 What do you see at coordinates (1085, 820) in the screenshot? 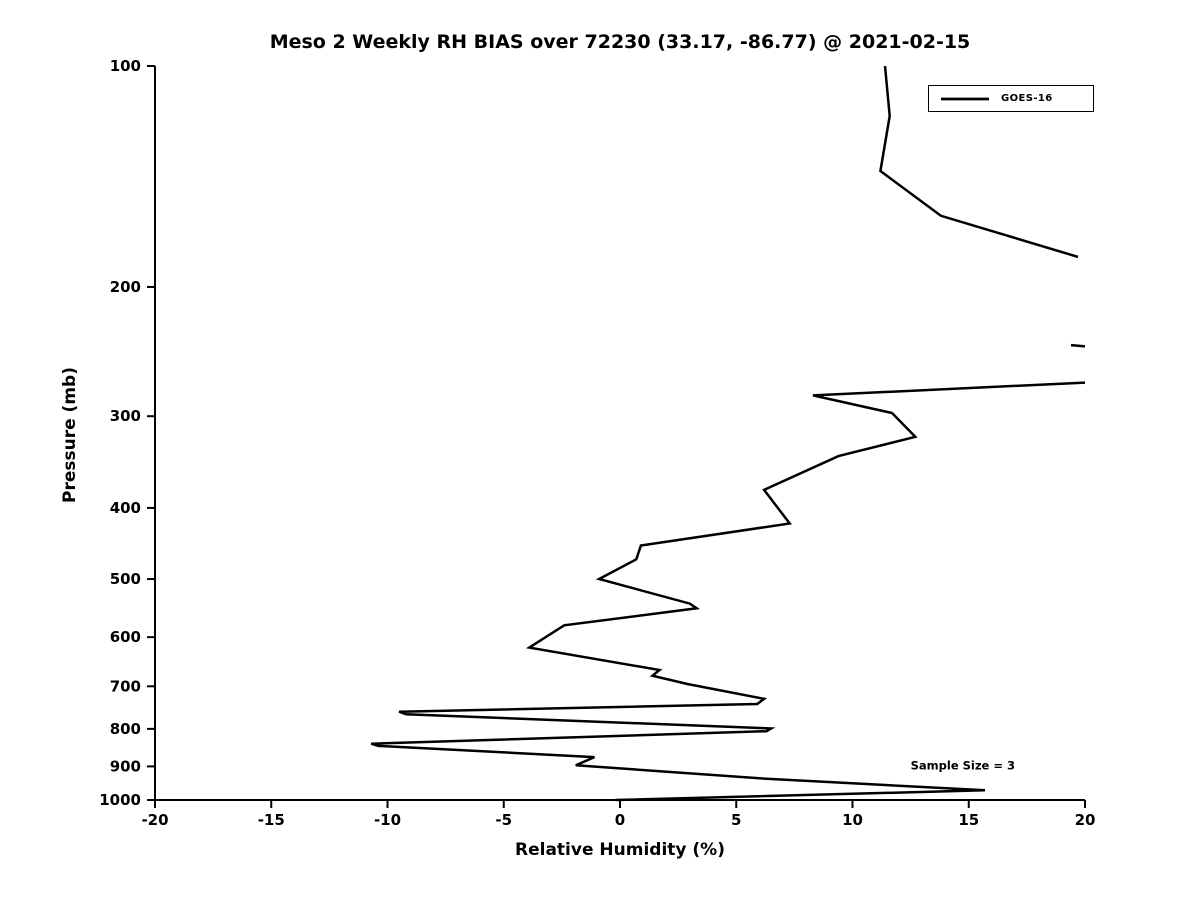
I see `x-tick-label: 20` at bounding box center [1085, 820].